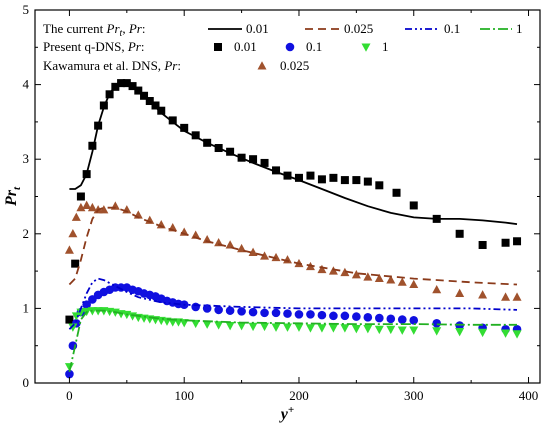  Describe the element at coordinates (13, 196) in the screenshot. I see `y-axis-title: Prt` at that location.